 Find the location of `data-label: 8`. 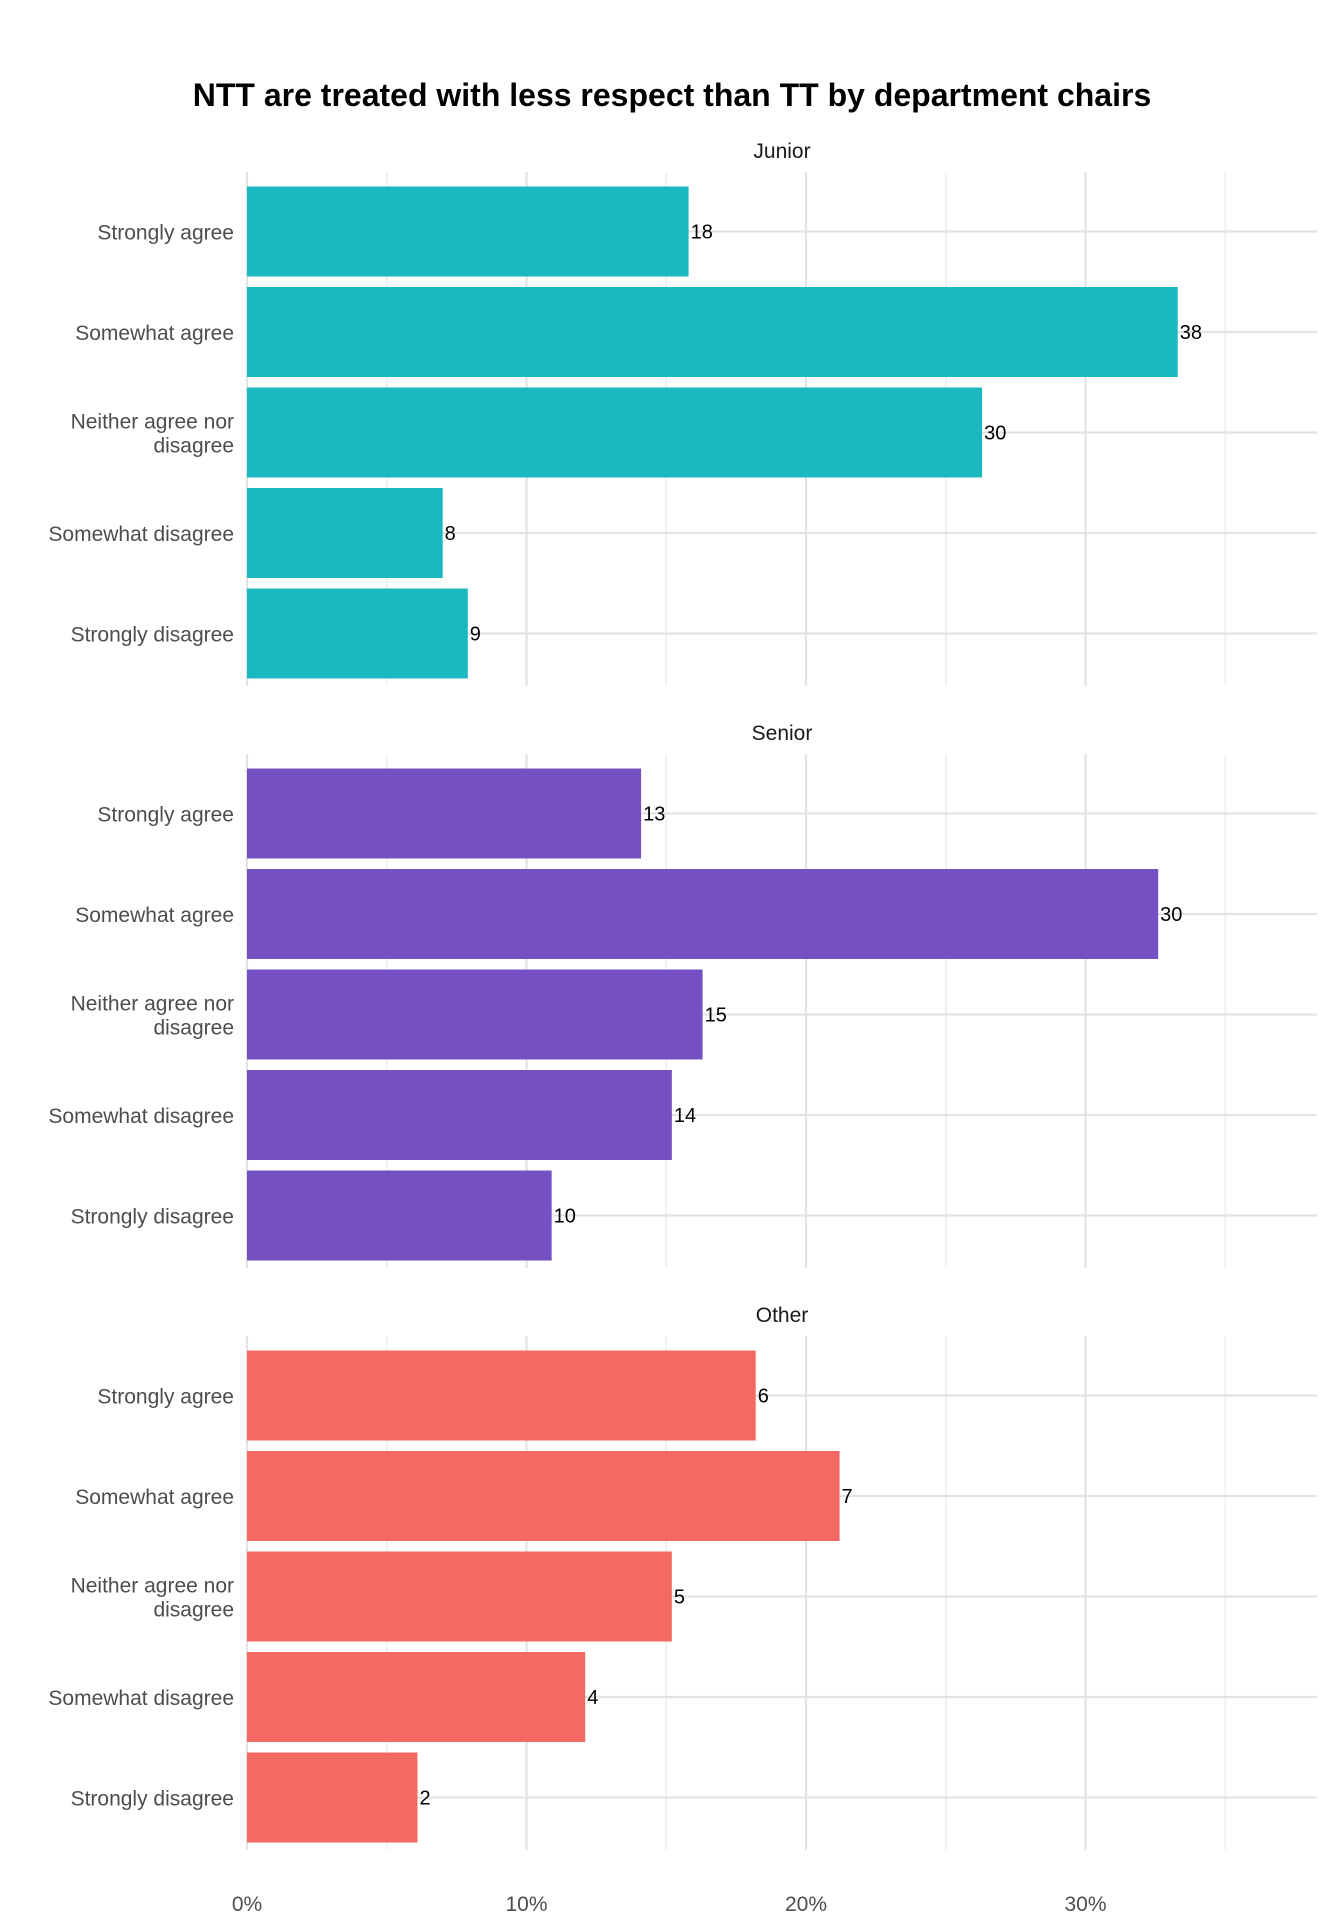

data-label: 8 is located at coordinates (450, 534).